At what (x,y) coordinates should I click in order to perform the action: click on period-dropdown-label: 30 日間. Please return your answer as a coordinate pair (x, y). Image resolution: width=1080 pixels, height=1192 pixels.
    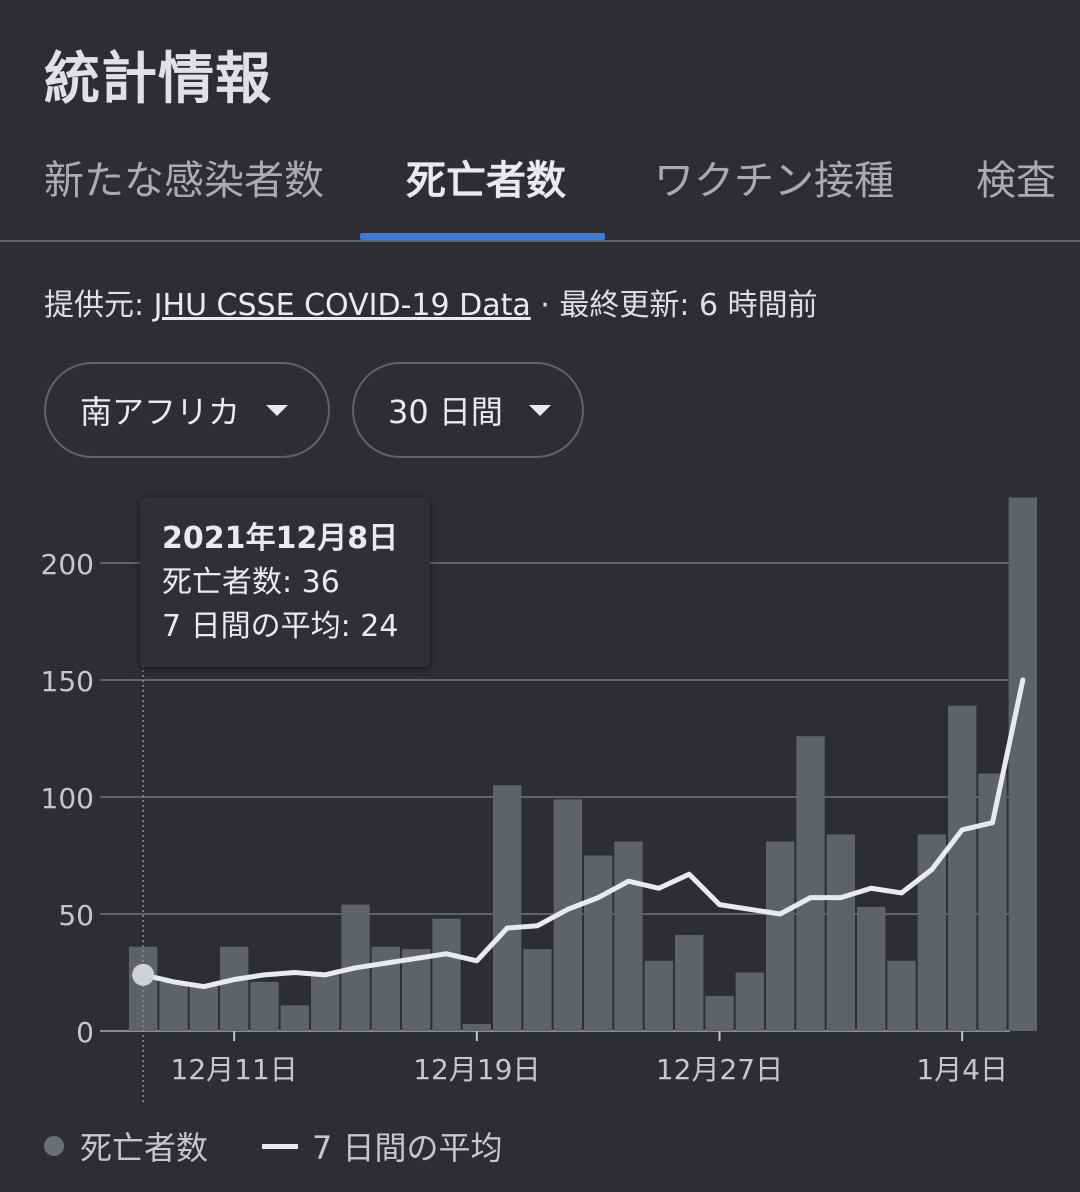
    Looking at the image, I should click on (445, 412).